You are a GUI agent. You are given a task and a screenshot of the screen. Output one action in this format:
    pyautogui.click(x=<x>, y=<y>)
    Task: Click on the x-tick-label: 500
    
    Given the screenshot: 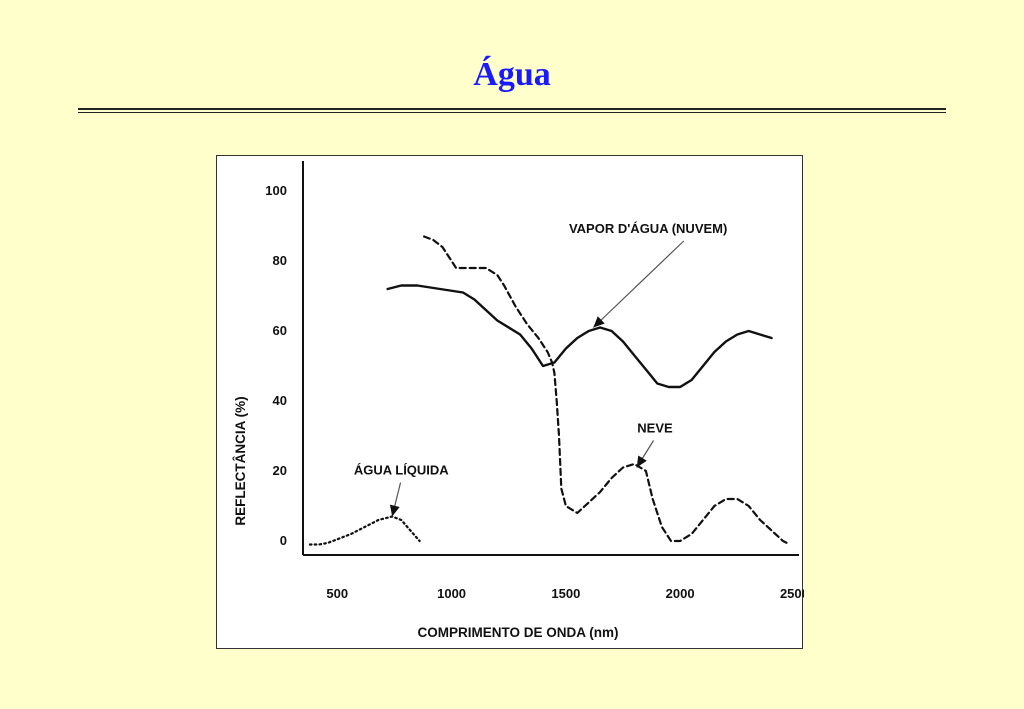 What is the action you would take?
    pyautogui.click(x=337, y=593)
    